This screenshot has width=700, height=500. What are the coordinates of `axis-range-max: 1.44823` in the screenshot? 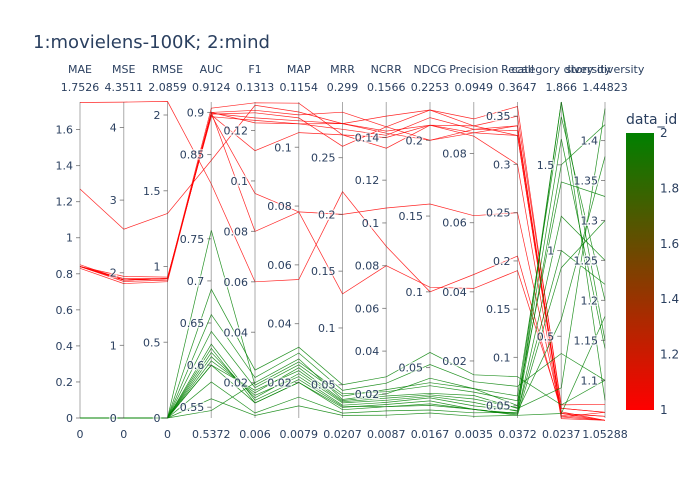 It's located at (605, 87).